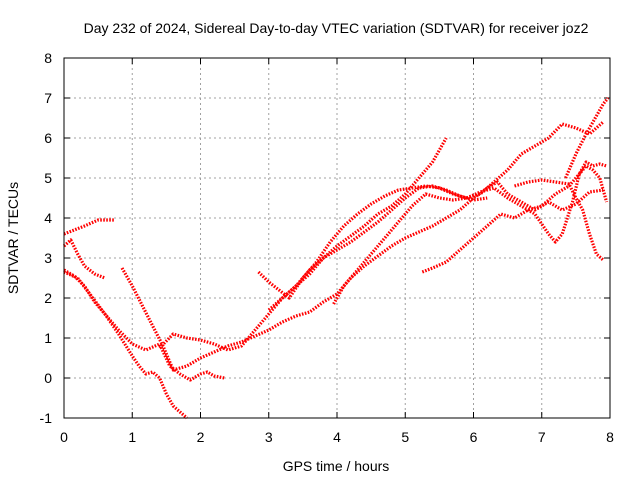 Image resolution: width=640 pixels, height=480 pixels. What do you see at coordinates (144, 325) in the screenshot?
I see `series-line-s3` at bounding box center [144, 325].